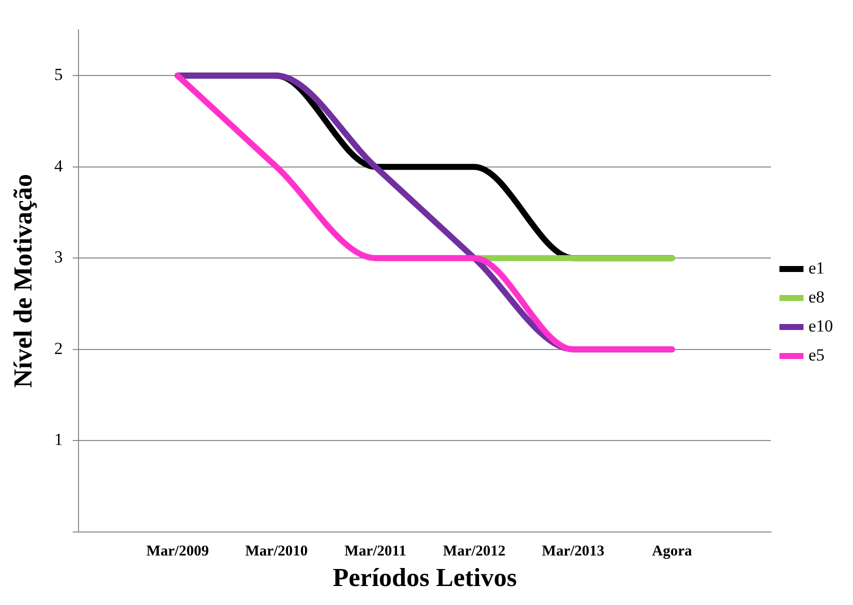 This screenshot has width=853, height=605. I want to click on x-tick-label: Mar/2009, so click(177, 552).